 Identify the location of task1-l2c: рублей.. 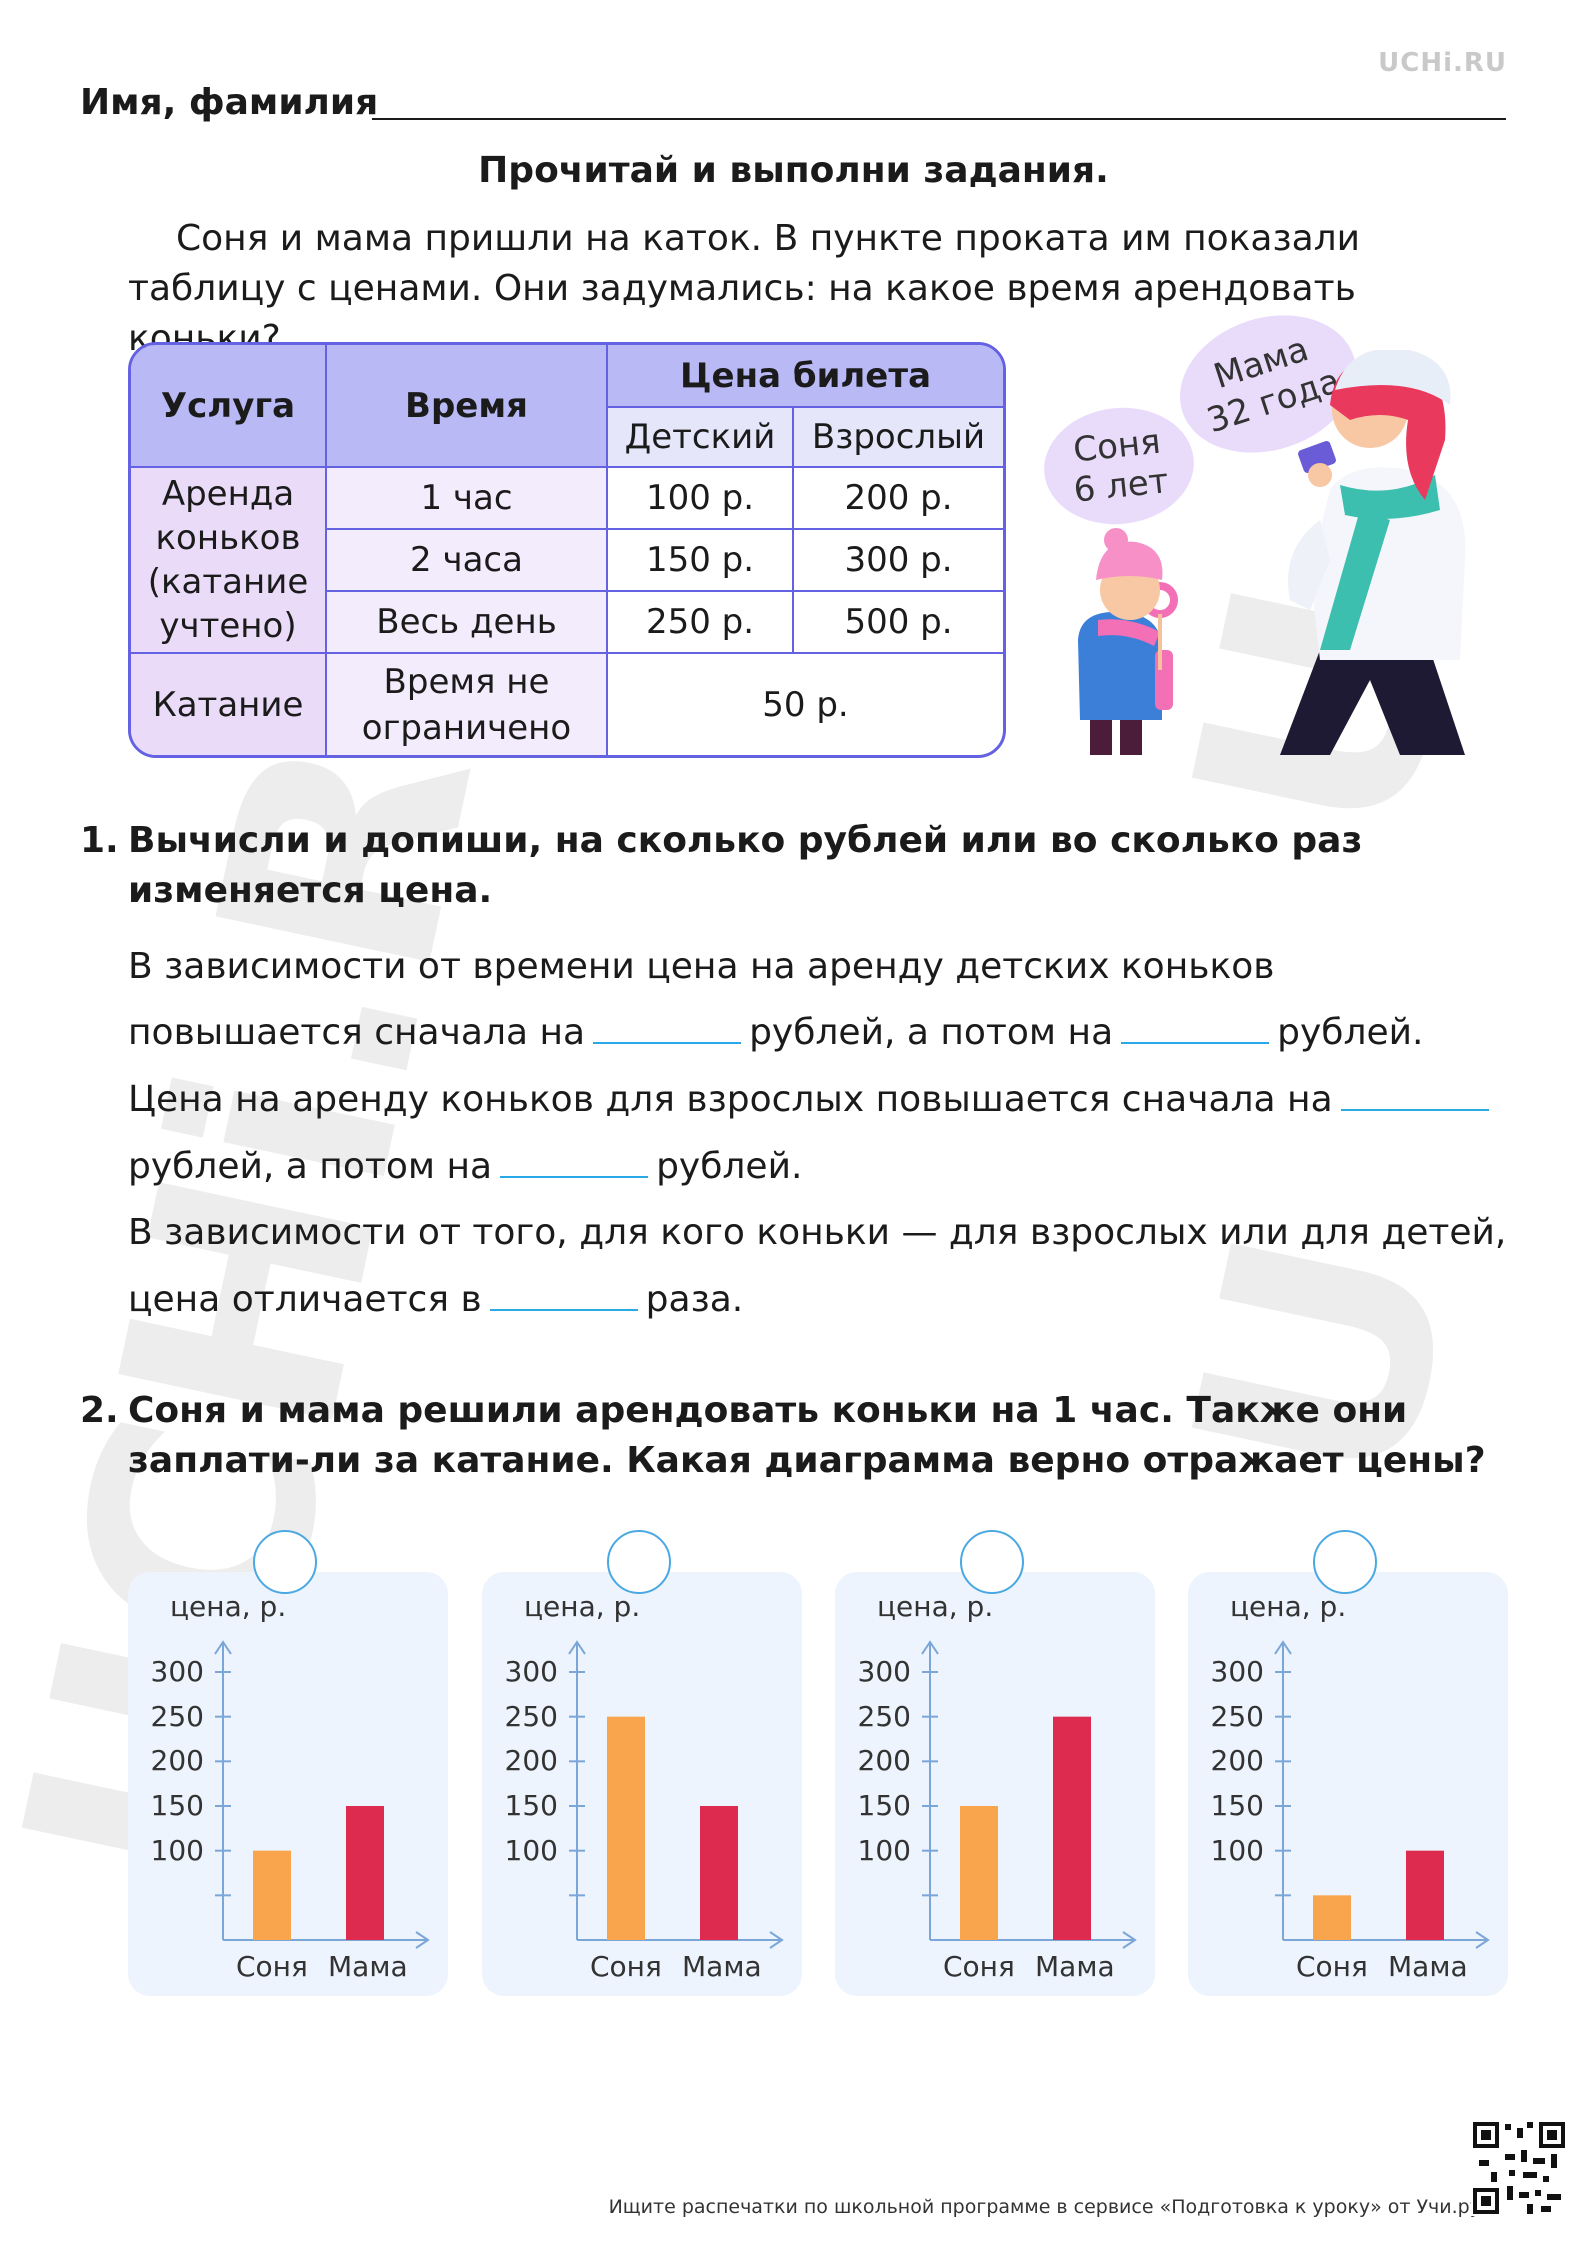
(1350, 1032).